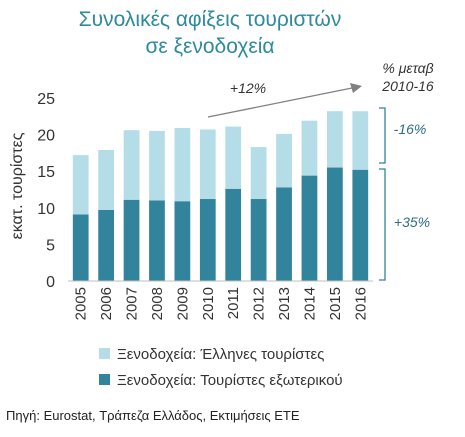  Describe the element at coordinates (207, 164) in the screenshot. I see `bar-domestic-2010` at that location.